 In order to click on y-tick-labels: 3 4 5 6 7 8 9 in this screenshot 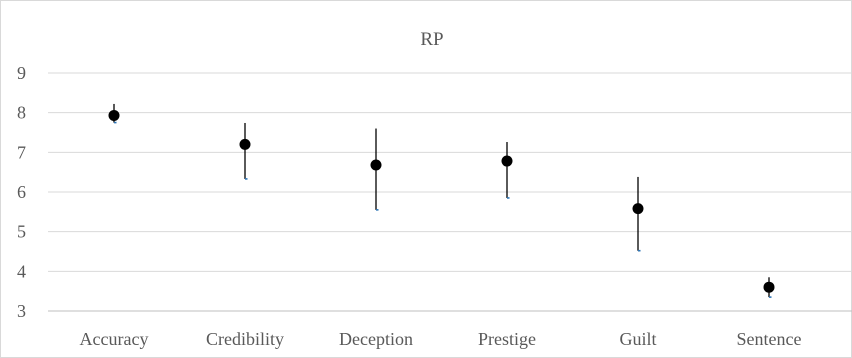, I will do `click(21, 192)`.